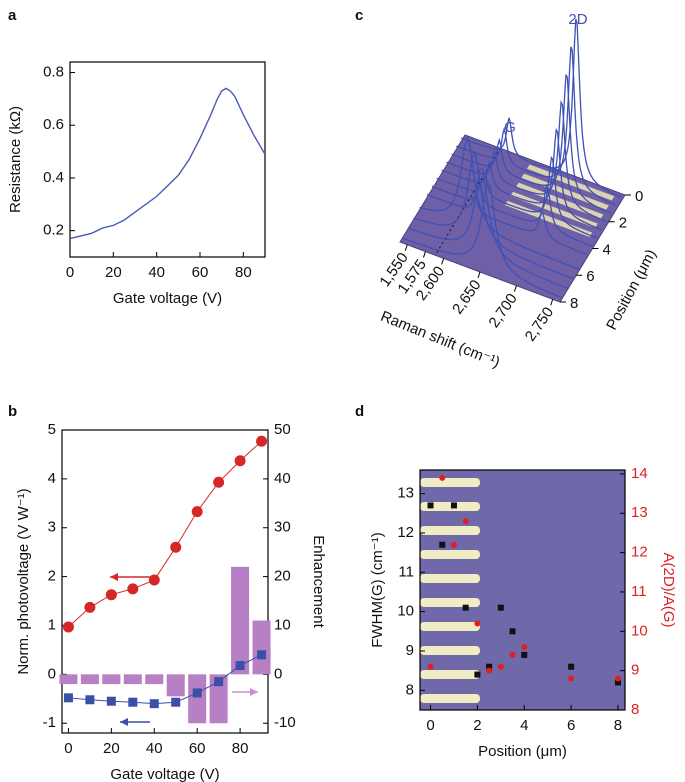 This screenshot has height=782, width=685. I want to click on y-tick-label: 3, so click(52, 527).